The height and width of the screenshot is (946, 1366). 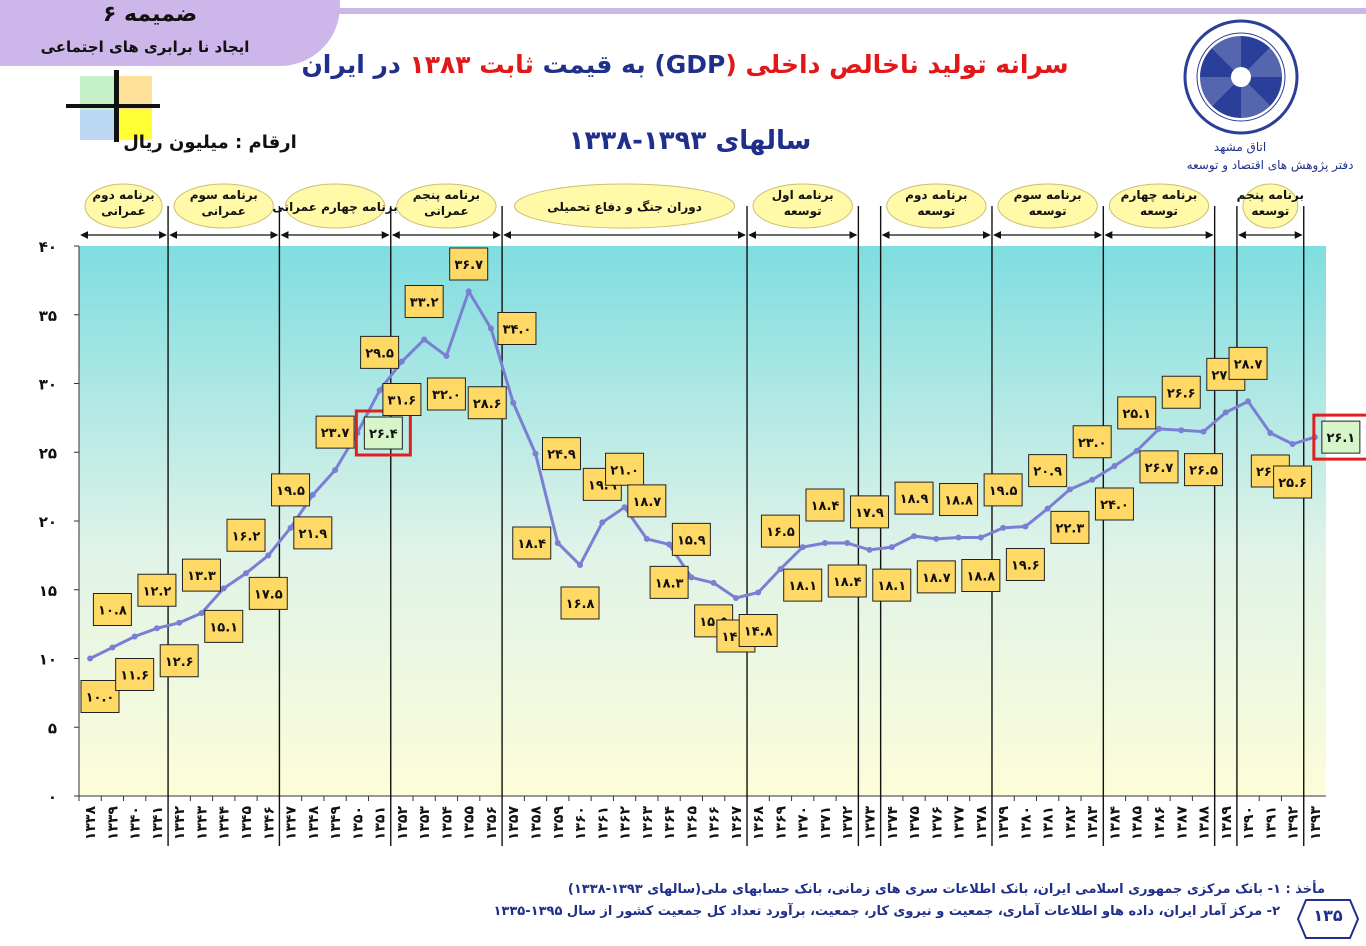 I want to click on x-tick-label: ۱۳۸۹, so click(x=1227, y=823).